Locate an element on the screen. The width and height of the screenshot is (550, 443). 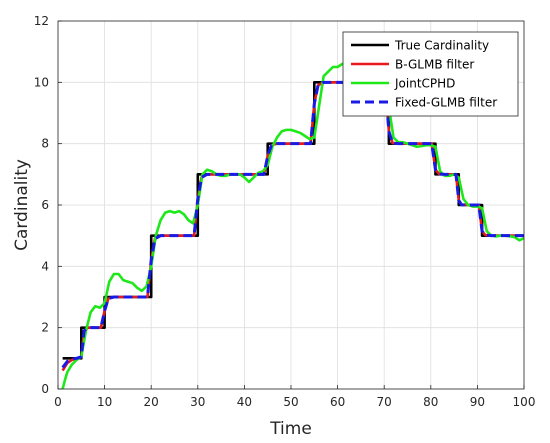
x-tick-label: 30 is located at coordinates (197, 402).